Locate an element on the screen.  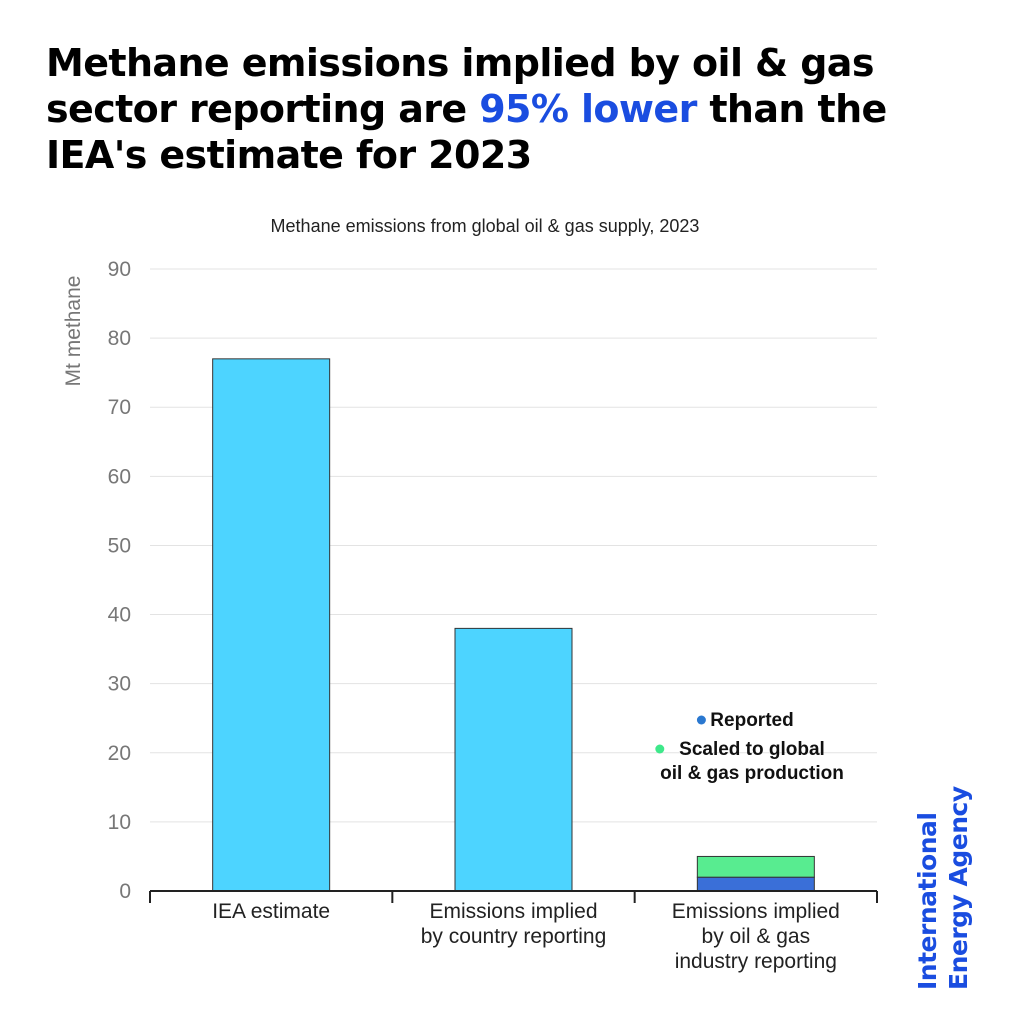
legend-label: Scaled to global is located at coordinates (752, 749).